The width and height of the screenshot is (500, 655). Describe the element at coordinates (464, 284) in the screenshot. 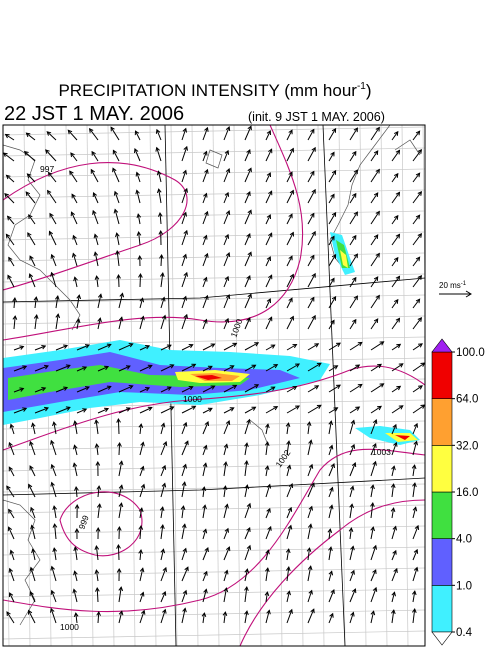

I see `wind-reference-superscript: -1` at that location.